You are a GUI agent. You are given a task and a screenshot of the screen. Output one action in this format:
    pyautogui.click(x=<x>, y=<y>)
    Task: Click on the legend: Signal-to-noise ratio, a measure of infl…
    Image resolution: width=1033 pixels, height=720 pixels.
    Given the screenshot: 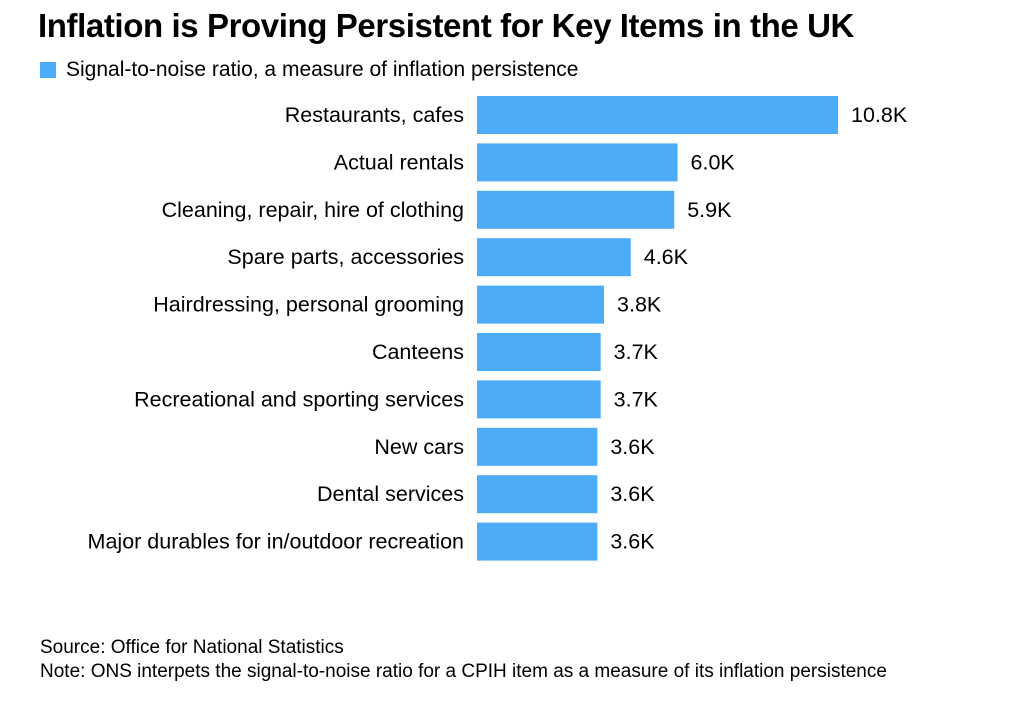 What is the action you would take?
    pyautogui.click(x=309, y=70)
    